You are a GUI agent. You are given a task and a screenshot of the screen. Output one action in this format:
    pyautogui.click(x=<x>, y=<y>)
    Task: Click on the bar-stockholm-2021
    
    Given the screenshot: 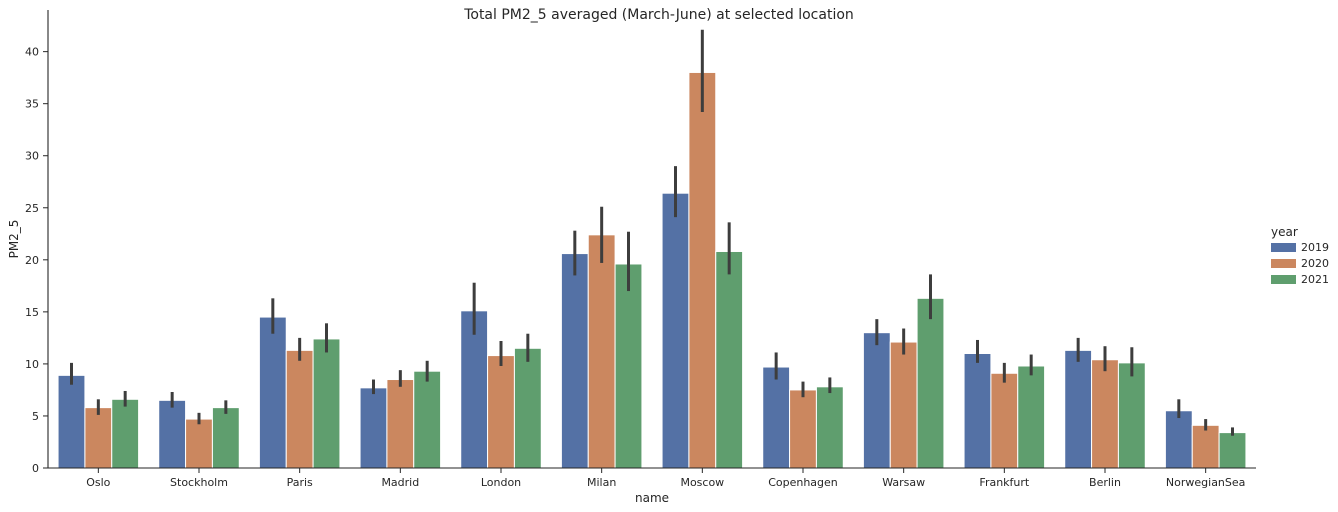 What is the action you would take?
    pyautogui.click(x=225, y=438)
    